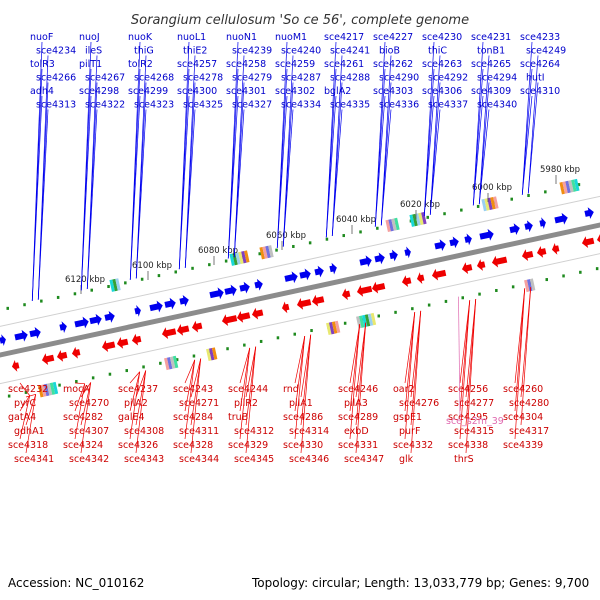  What do you see at coordinates (344, 64) in the screenshot?
I see `gene-label-sce4261: sce4261` at bounding box center [344, 64].